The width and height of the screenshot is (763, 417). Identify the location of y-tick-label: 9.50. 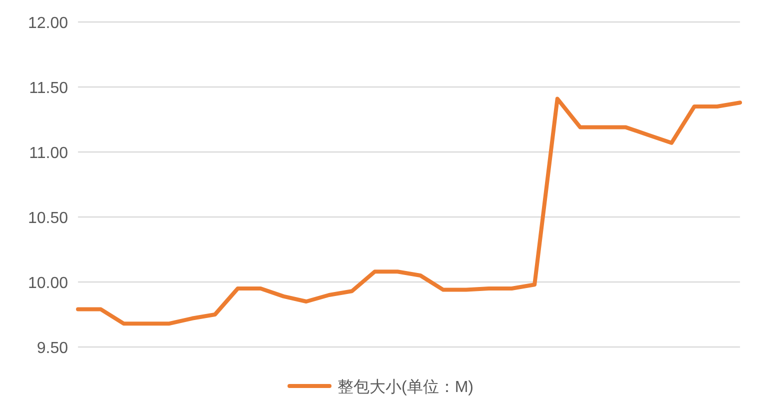
(52, 348).